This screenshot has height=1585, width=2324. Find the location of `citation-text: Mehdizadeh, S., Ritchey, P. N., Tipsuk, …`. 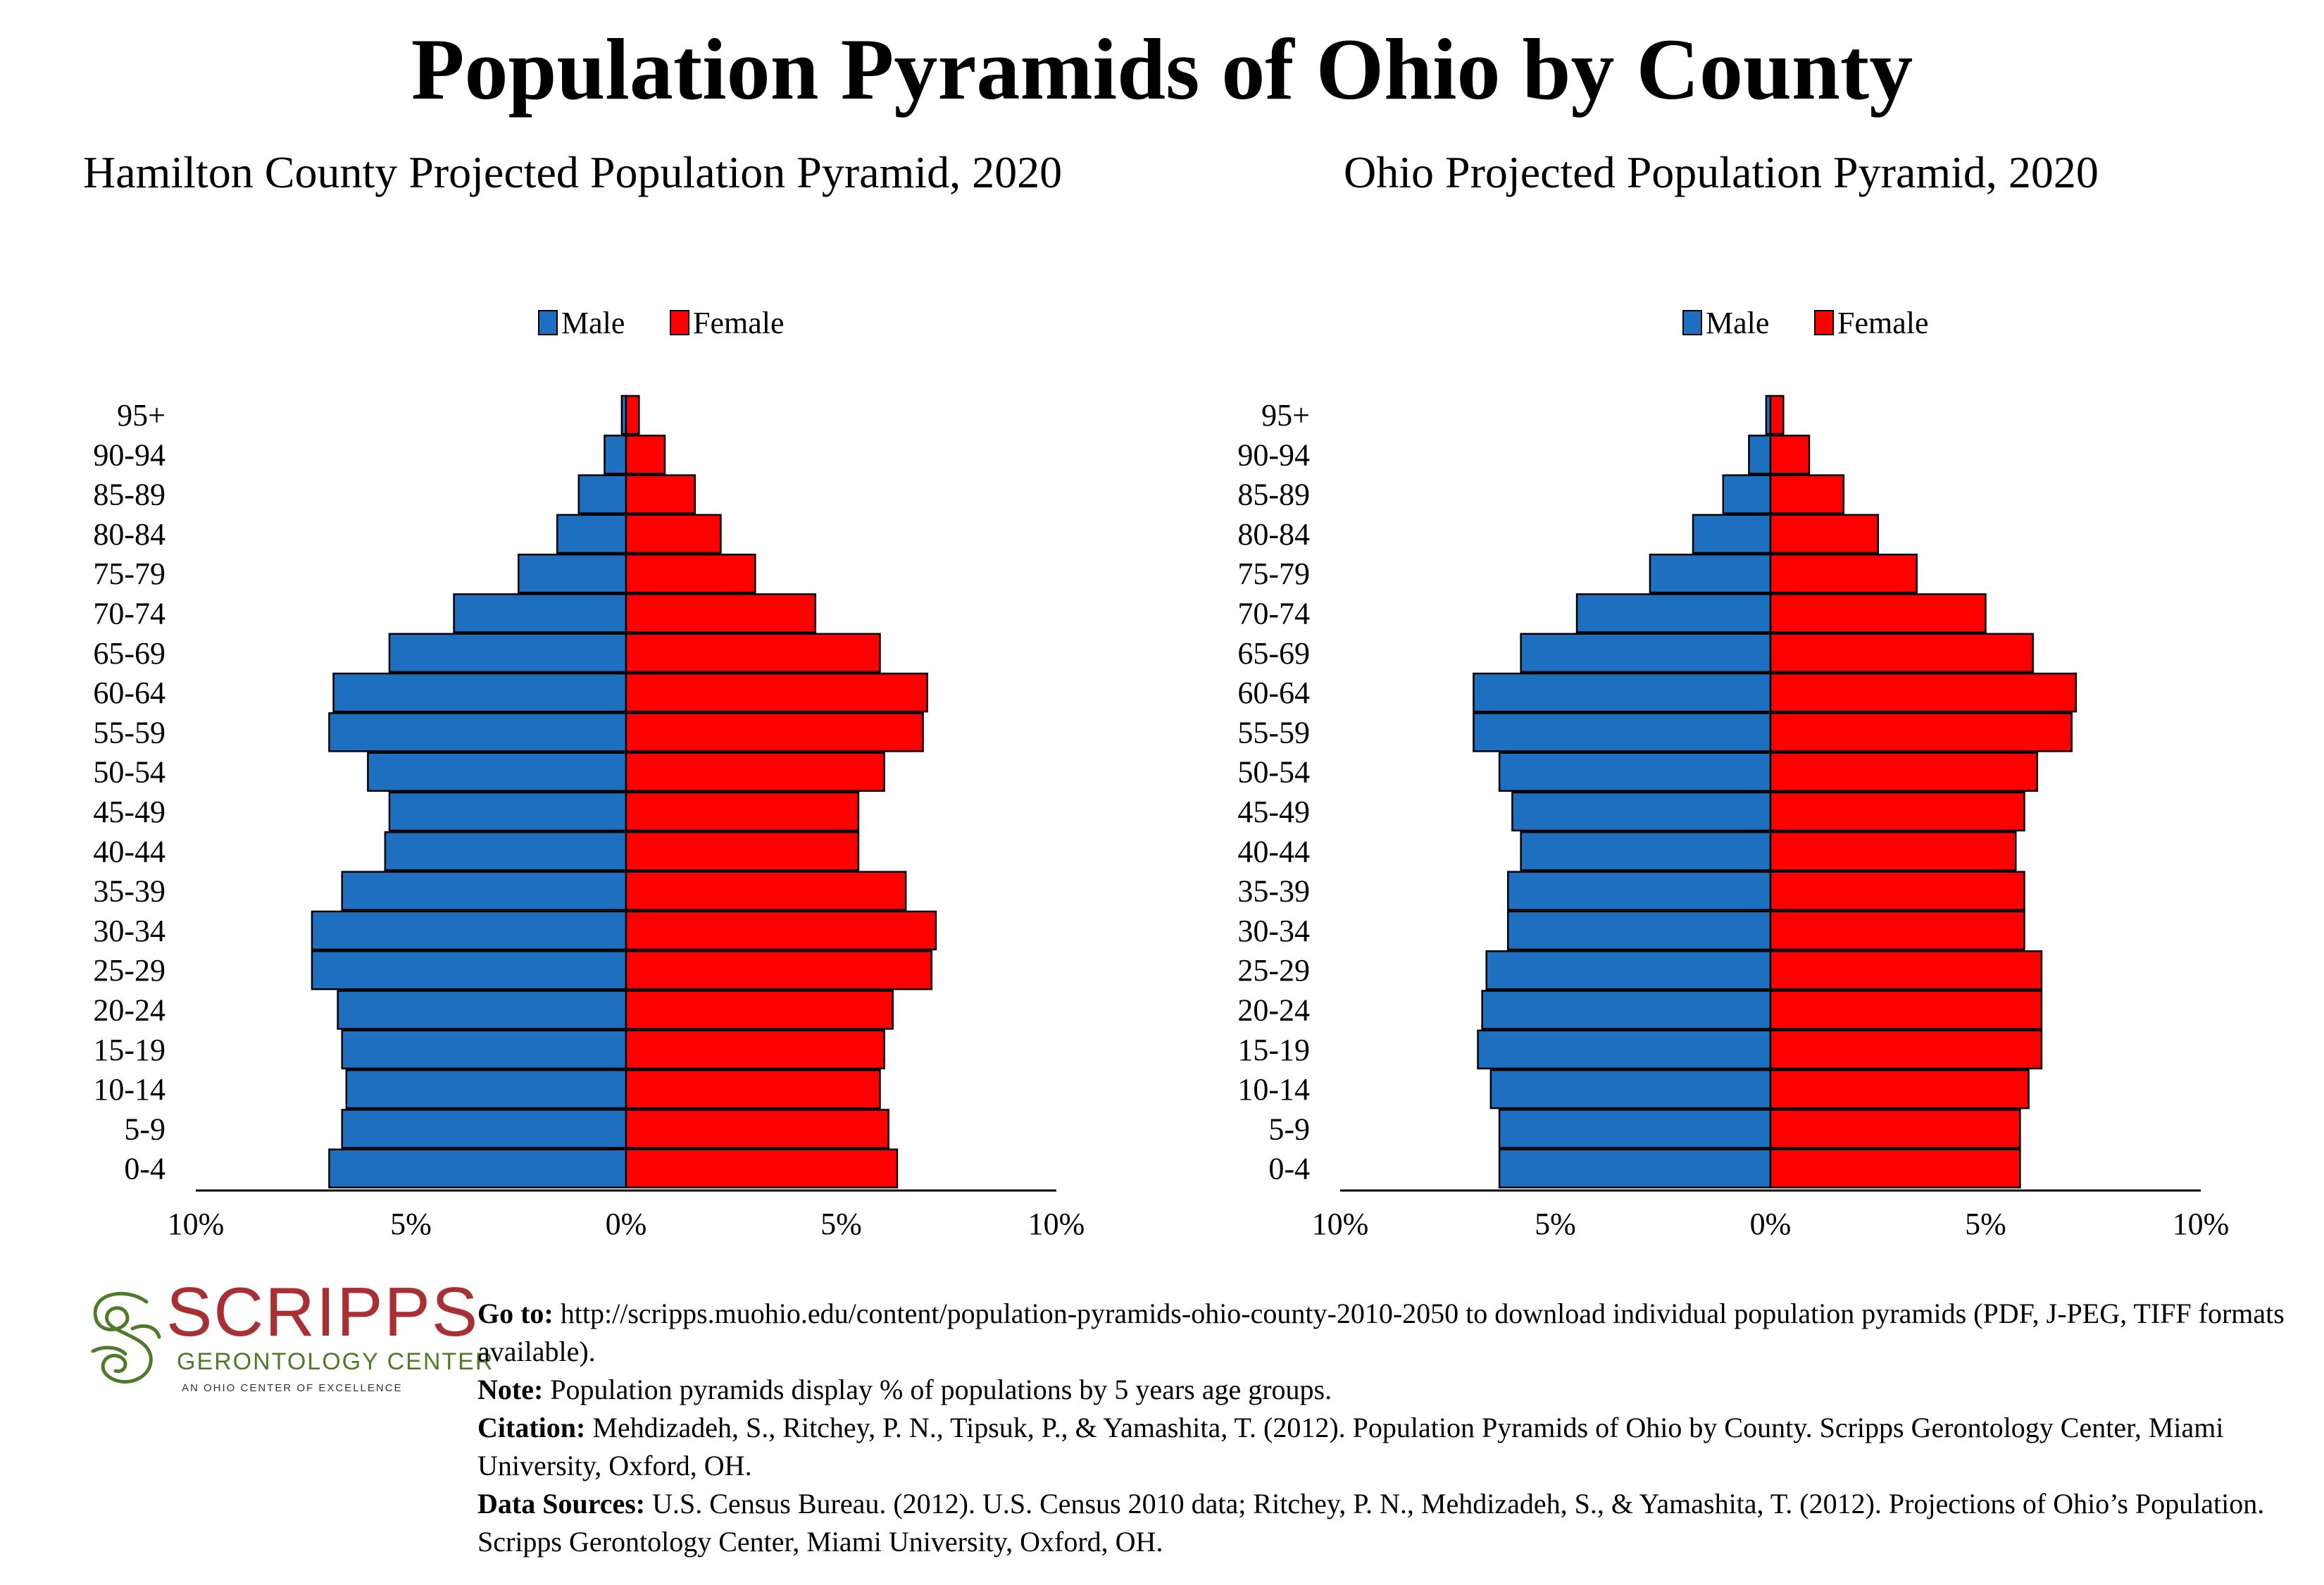

citation-text: Mehdizadeh, S., Ritchey, P. N., Tipsuk, … is located at coordinates (1350, 1447).